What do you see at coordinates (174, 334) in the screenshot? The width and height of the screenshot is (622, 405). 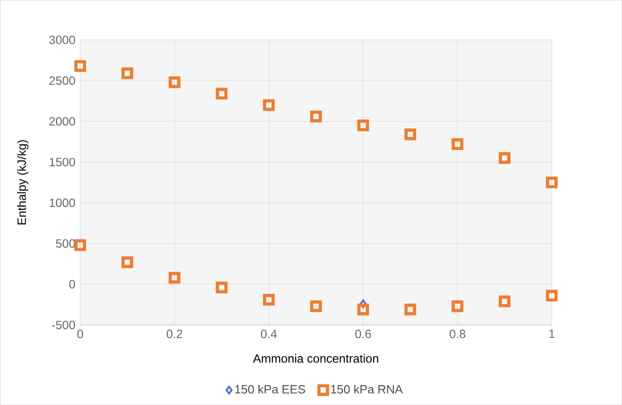 I see `x-tick-label: 0.2` at bounding box center [174, 334].